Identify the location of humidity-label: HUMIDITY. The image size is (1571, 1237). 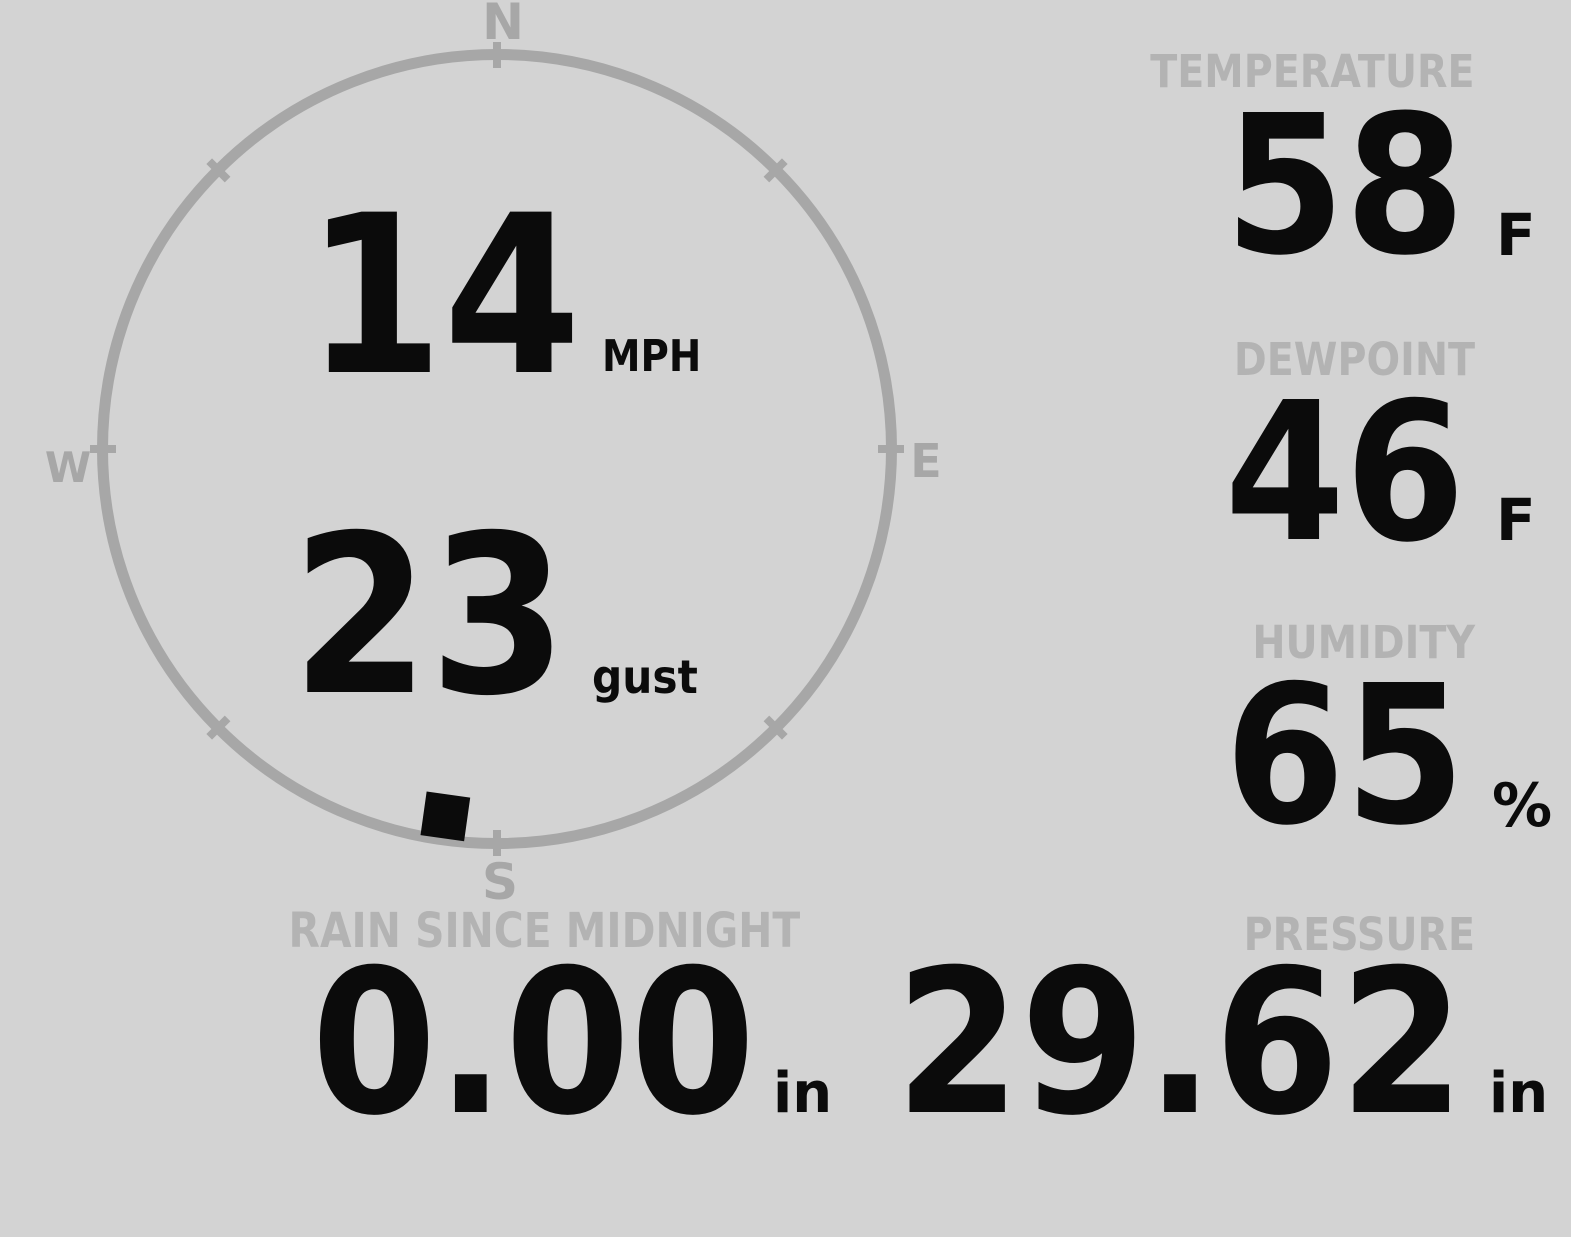
(1363, 642).